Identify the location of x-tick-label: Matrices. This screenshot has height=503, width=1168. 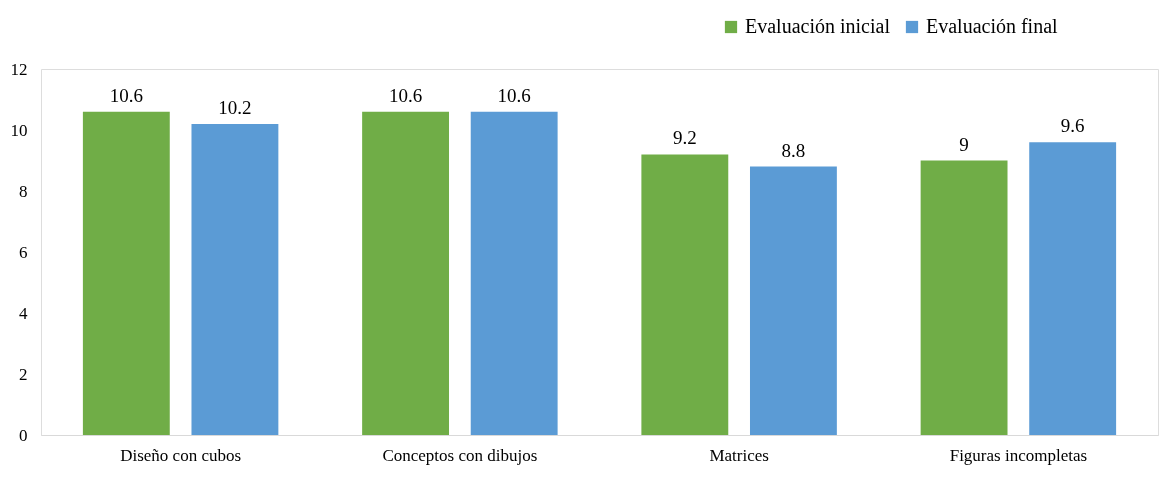
(739, 455).